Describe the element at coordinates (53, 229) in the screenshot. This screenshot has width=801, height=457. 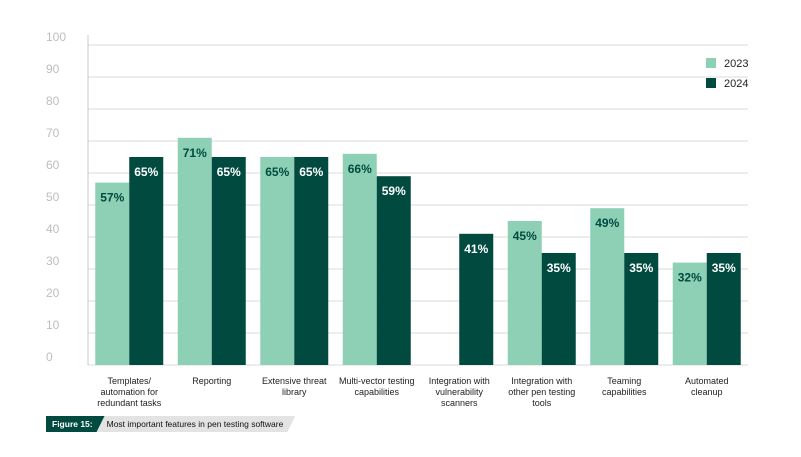
I see `y-tick-label: 40` at that location.